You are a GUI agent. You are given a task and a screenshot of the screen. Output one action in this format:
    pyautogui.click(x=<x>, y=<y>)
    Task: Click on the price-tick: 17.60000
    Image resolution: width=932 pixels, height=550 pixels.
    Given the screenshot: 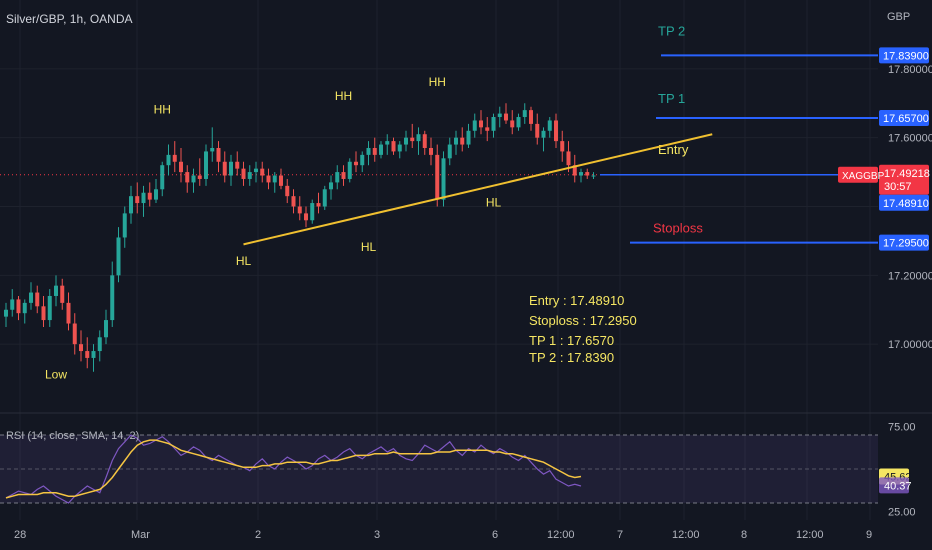 What is the action you would take?
    pyautogui.click(x=910, y=139)
    